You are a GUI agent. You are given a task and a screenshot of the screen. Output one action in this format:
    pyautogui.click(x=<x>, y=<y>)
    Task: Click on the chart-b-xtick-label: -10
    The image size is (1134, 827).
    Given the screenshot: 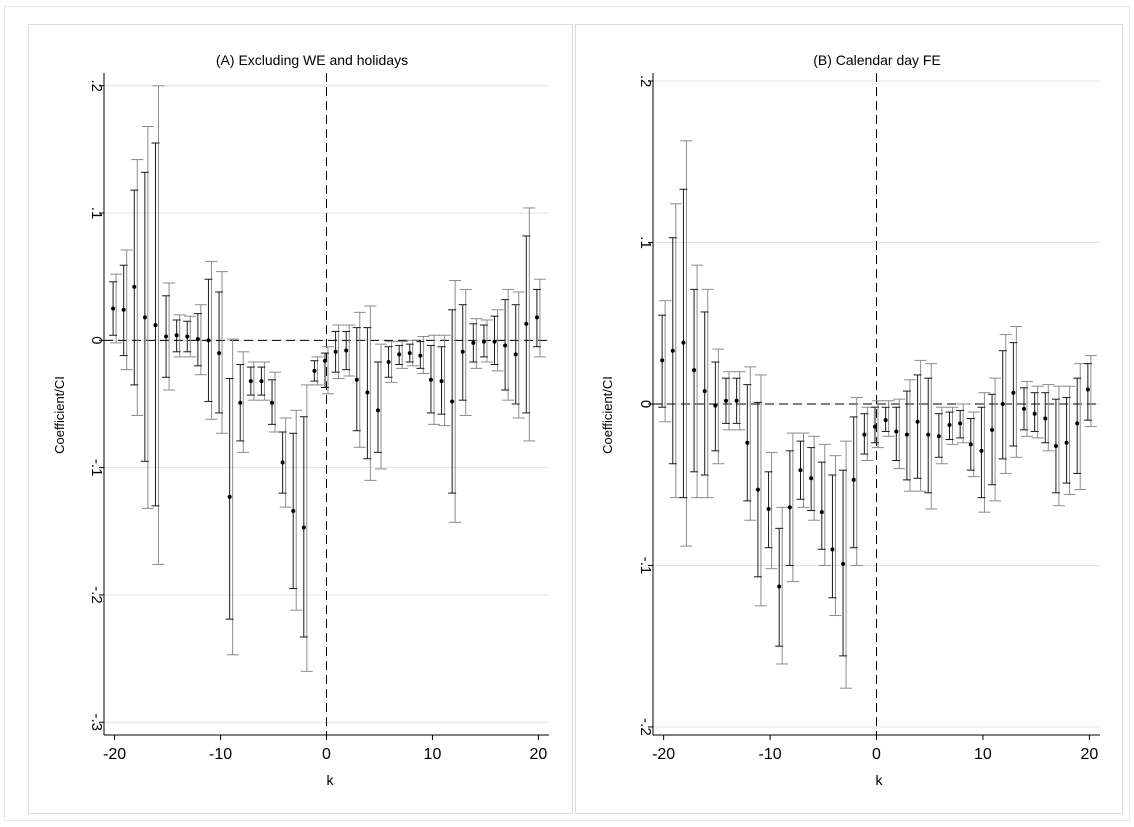 What is the action you would take?
    pyautogui.click(x=770, y=754)
    